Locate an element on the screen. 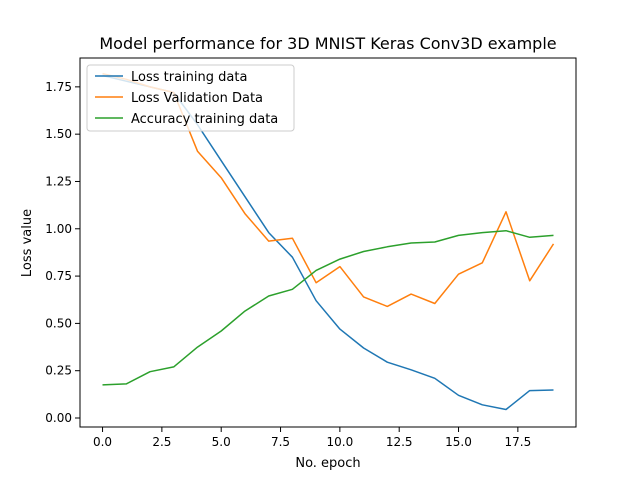 The image size is (640, 480). x-tick-label: 15.0 is located at coordinates (458, 442).